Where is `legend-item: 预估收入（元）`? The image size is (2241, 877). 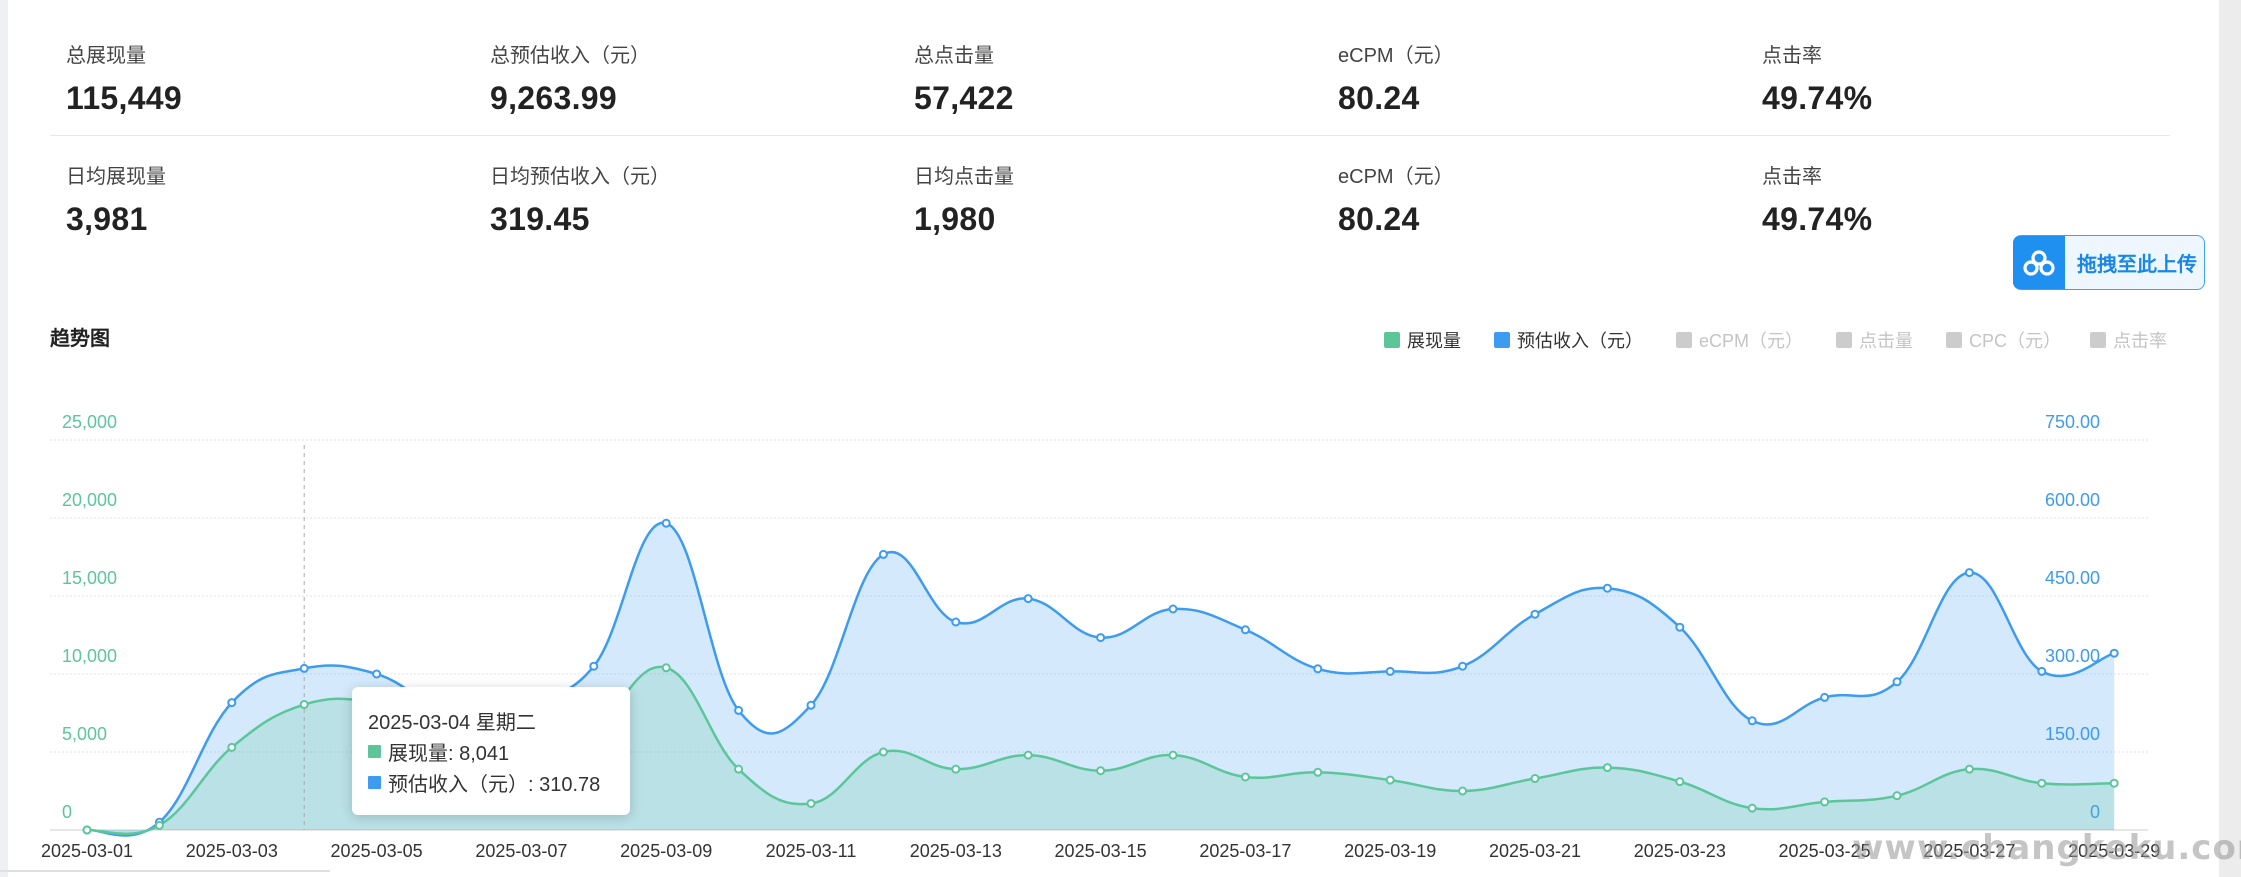
legend-item: 预估收入（元） is located at coordinates (1568, 340).